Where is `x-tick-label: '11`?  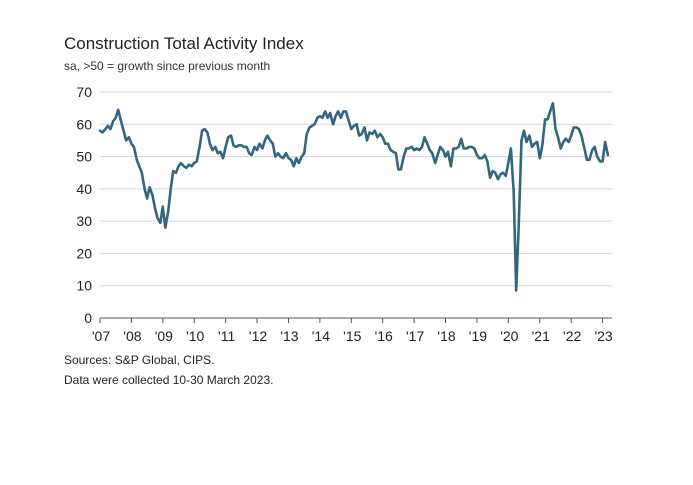
x-tick-label: '11 is located at coordinates (226, 336).